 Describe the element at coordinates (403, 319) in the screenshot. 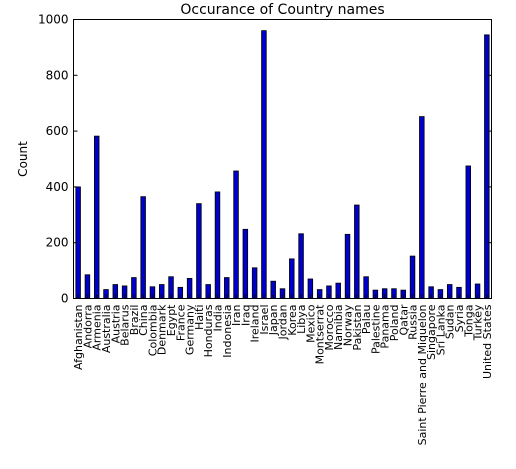

I see `x-tick-label: Qatar` at that location.